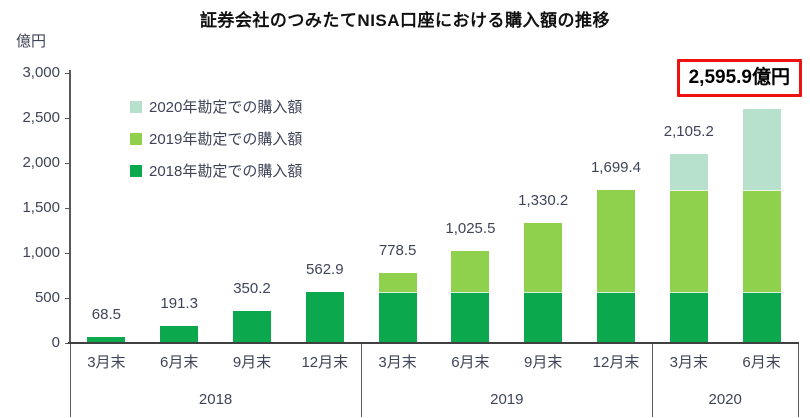 This screenshot has width=810, height=418. I want to click on y-tick-label: 0, so click(55, 342).